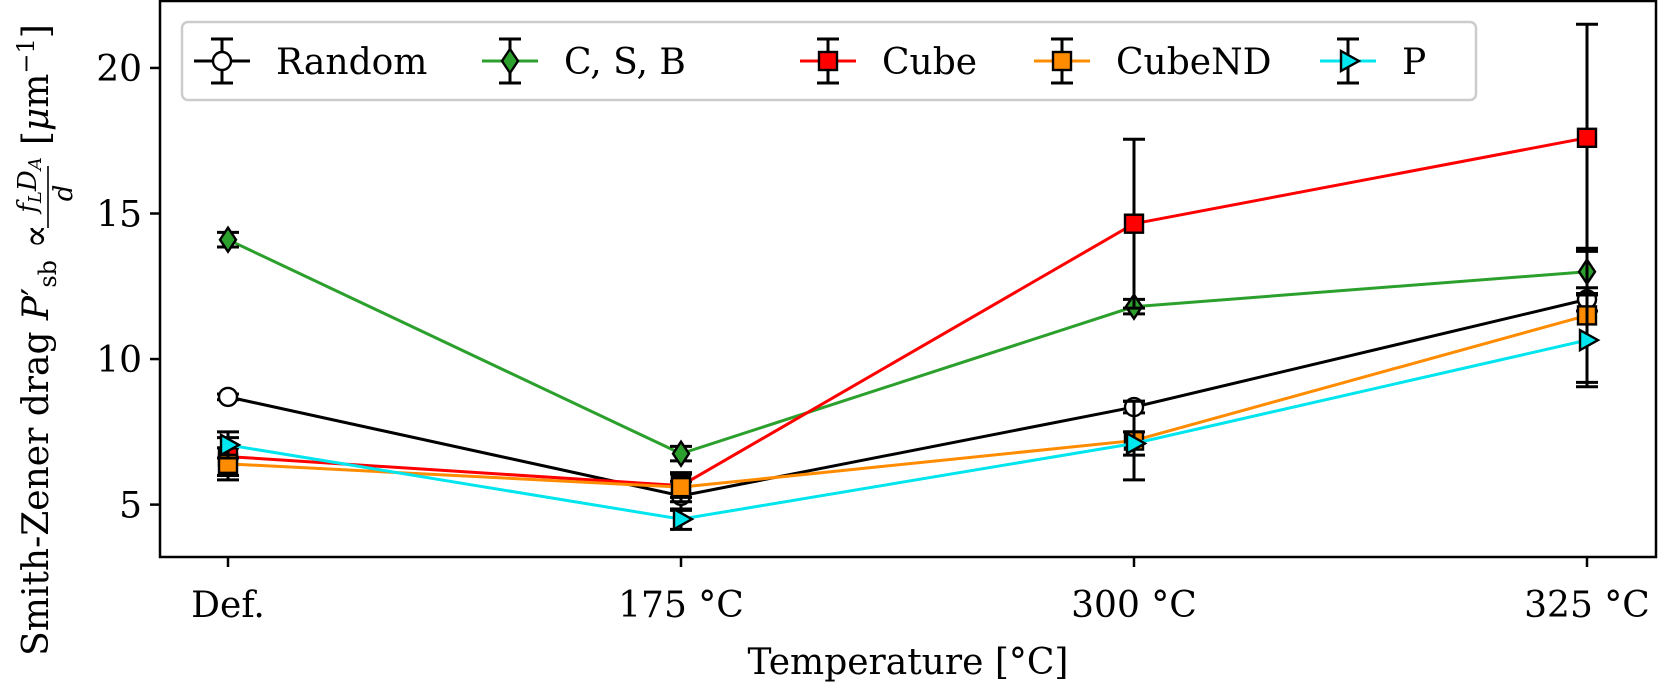 The height and width of the screenshot is (684, 1658). Describe the element at coordinates (1134, 605) in the screenshot. I see `x-tick-label: 300 °C` at that location.